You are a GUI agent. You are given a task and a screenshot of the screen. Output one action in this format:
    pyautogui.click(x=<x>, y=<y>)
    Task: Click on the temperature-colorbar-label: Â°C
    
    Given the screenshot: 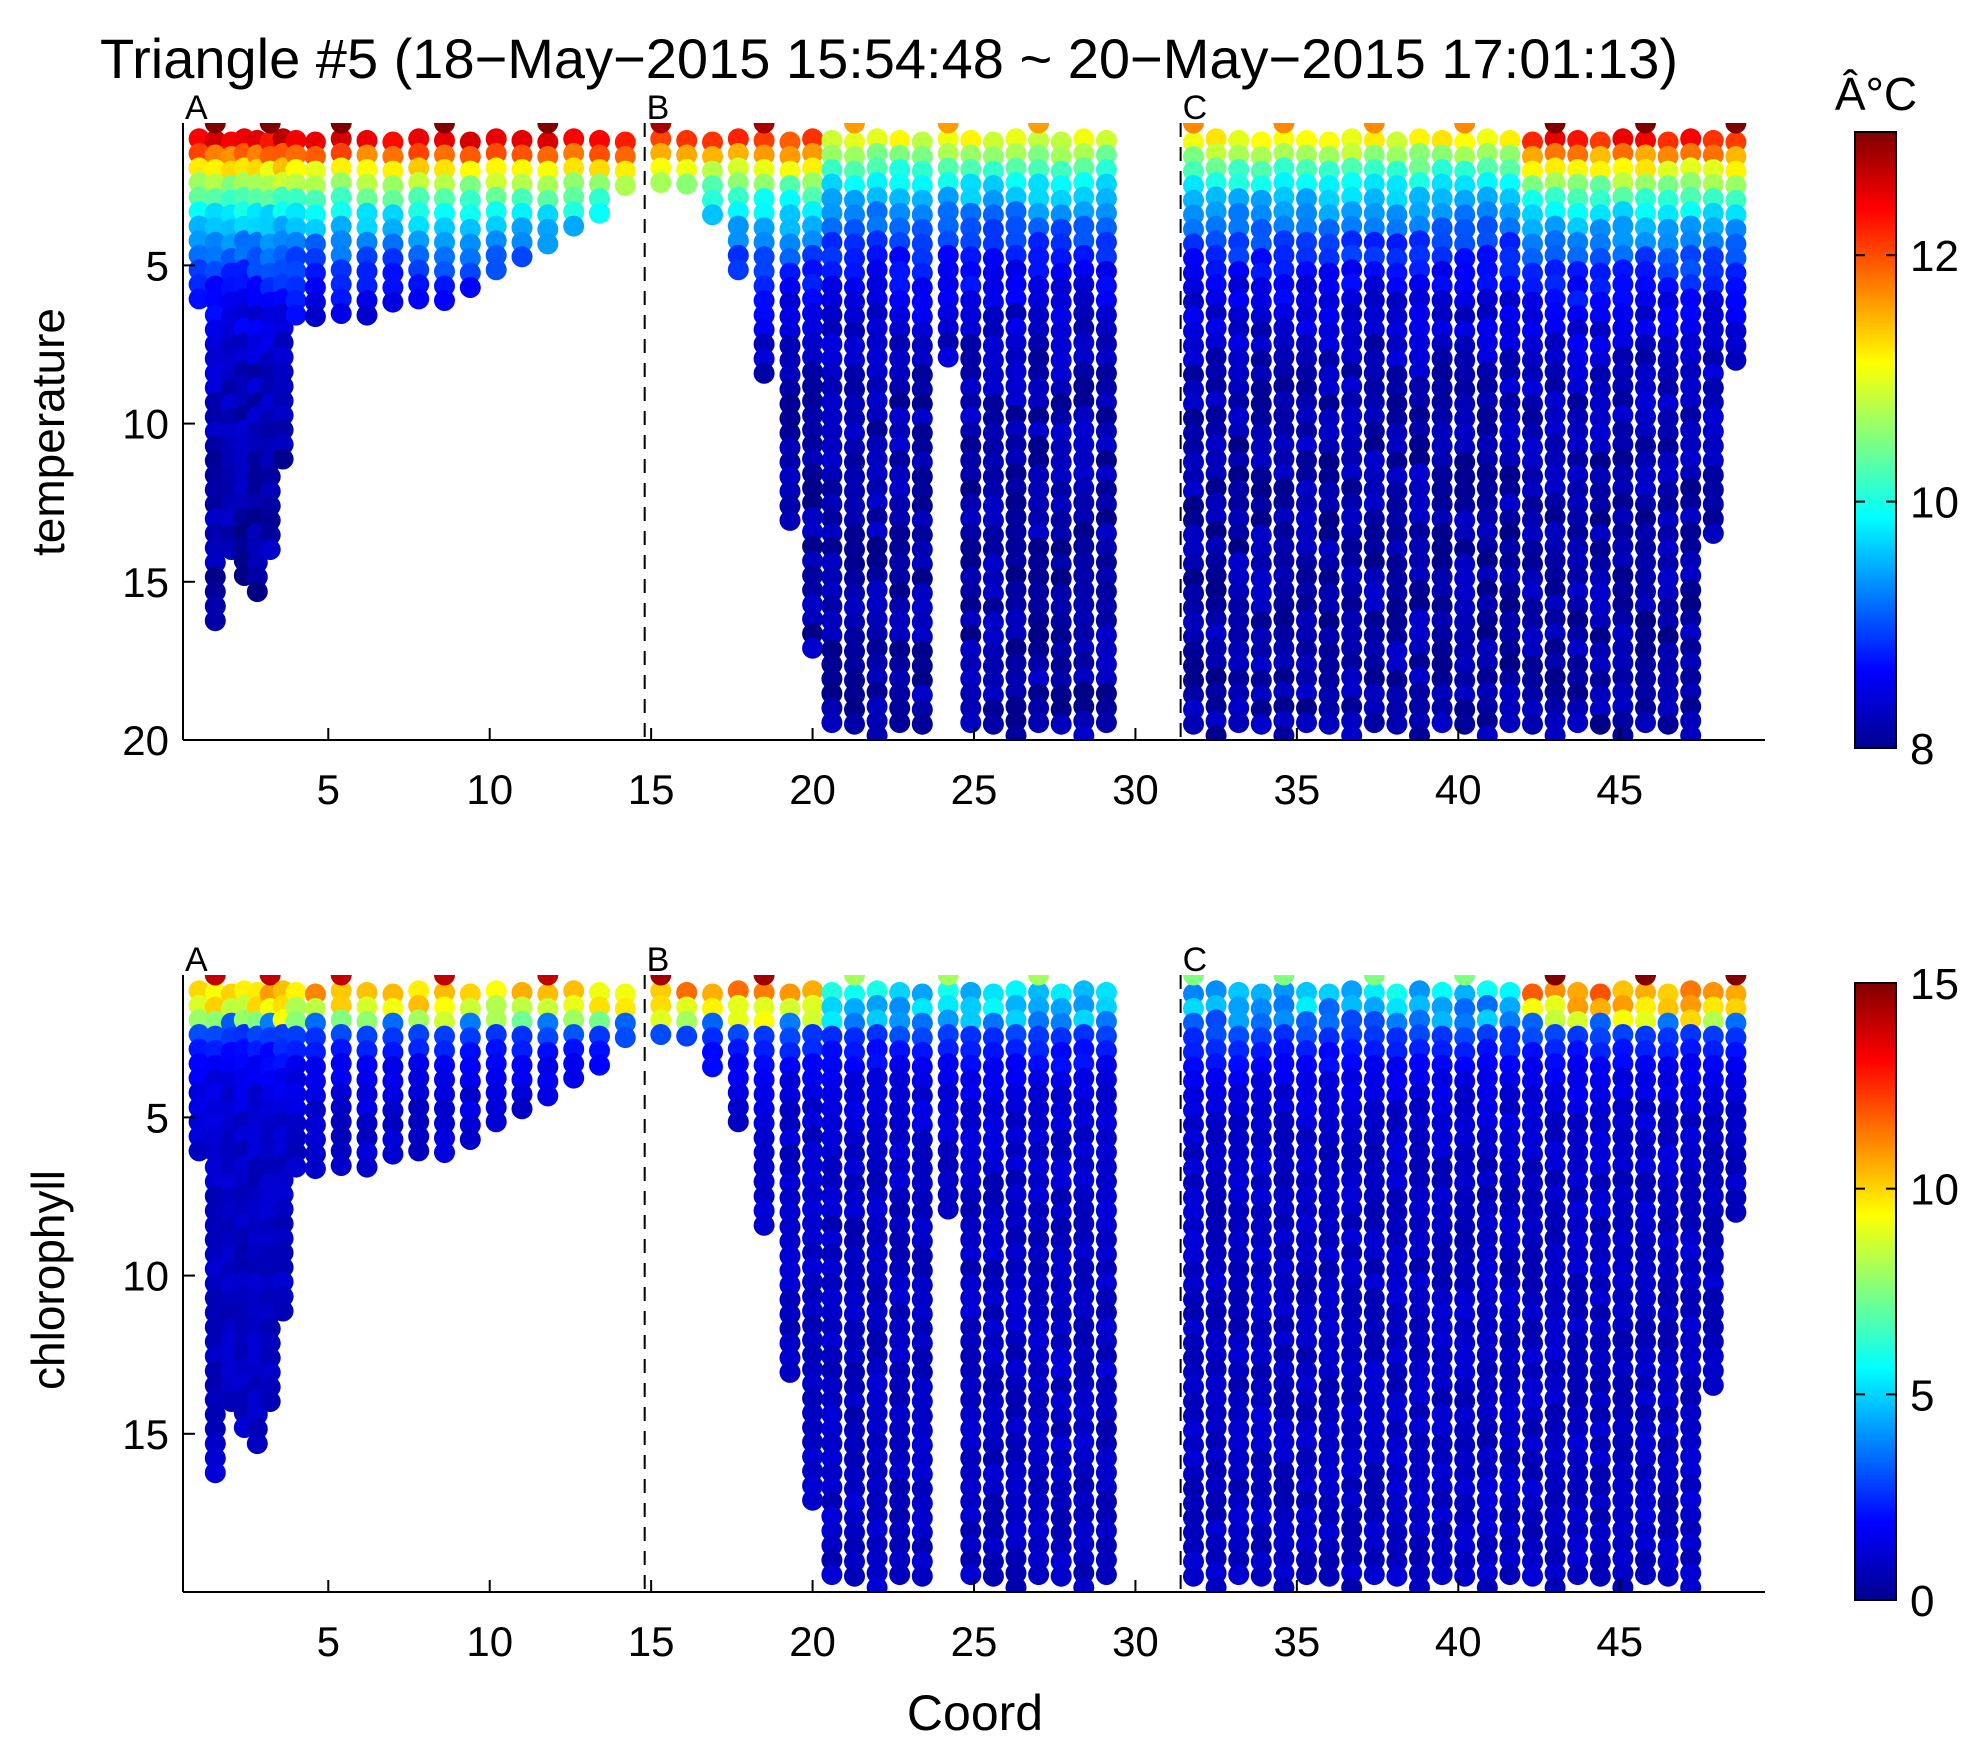 What is the action you would take?
    pyautogui.click(x=1876, y=94)
    